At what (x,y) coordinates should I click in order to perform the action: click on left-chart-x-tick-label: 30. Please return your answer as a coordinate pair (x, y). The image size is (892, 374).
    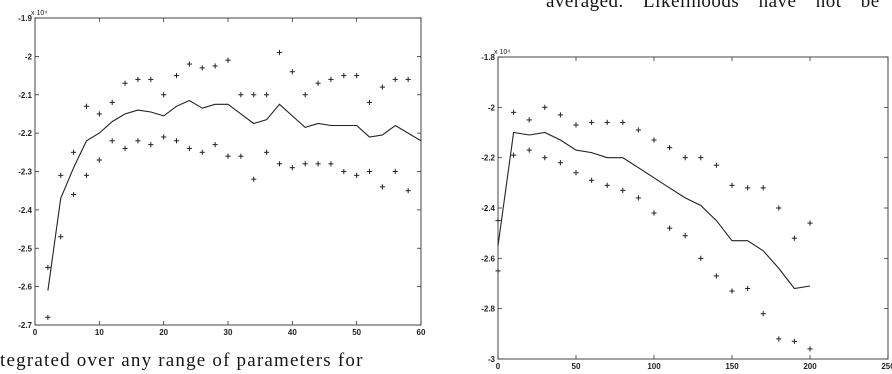
    Looking at the image, I should click on (228, 332).